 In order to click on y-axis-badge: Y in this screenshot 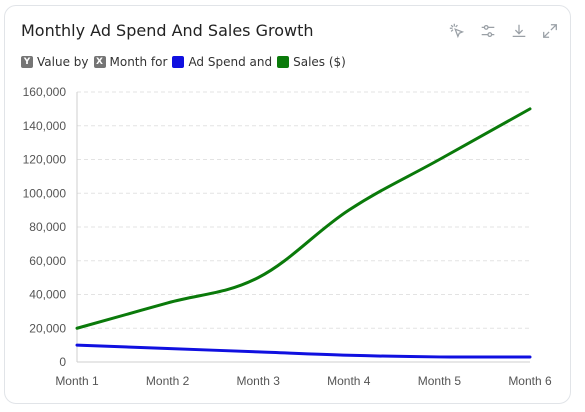, I will do `click(27, 62)`.